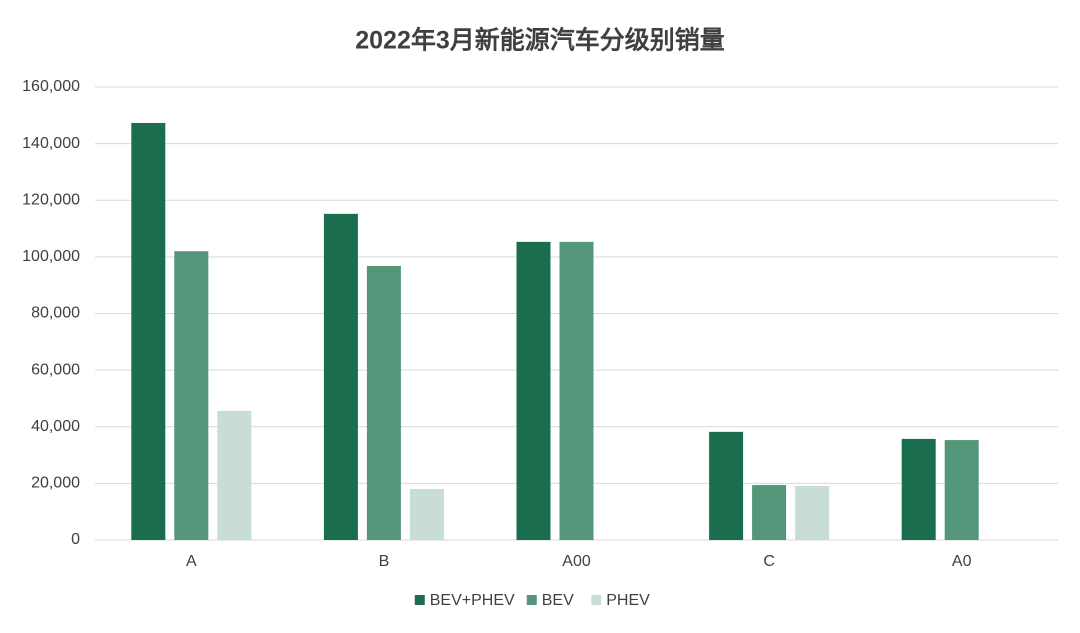  What do you see at coordinates (472, 600) in the screenshot?
I see `legend-label: BEV+PHEV` at bounding box center [472, 600].